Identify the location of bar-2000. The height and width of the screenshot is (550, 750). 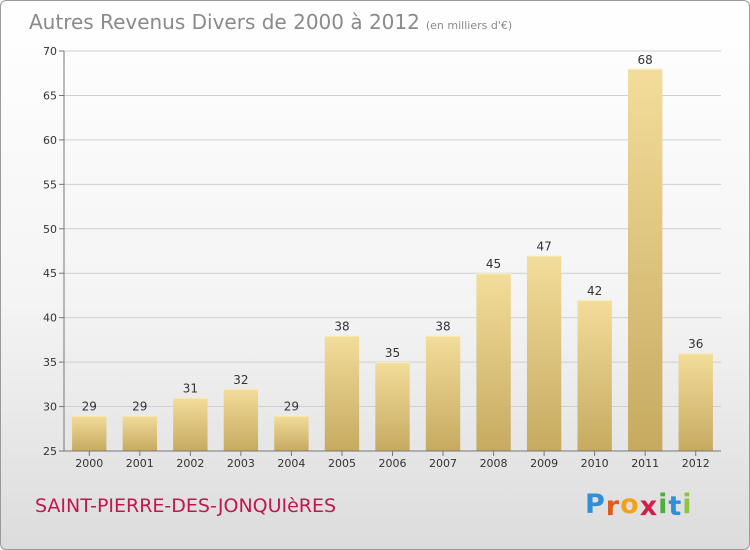
(89, 433).